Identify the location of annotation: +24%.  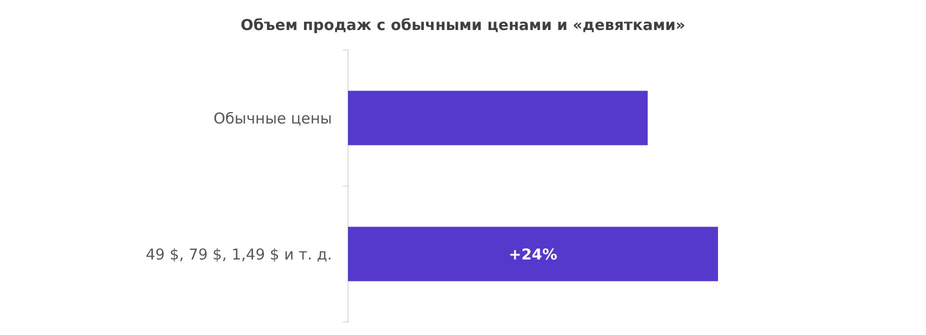
(533, 254).